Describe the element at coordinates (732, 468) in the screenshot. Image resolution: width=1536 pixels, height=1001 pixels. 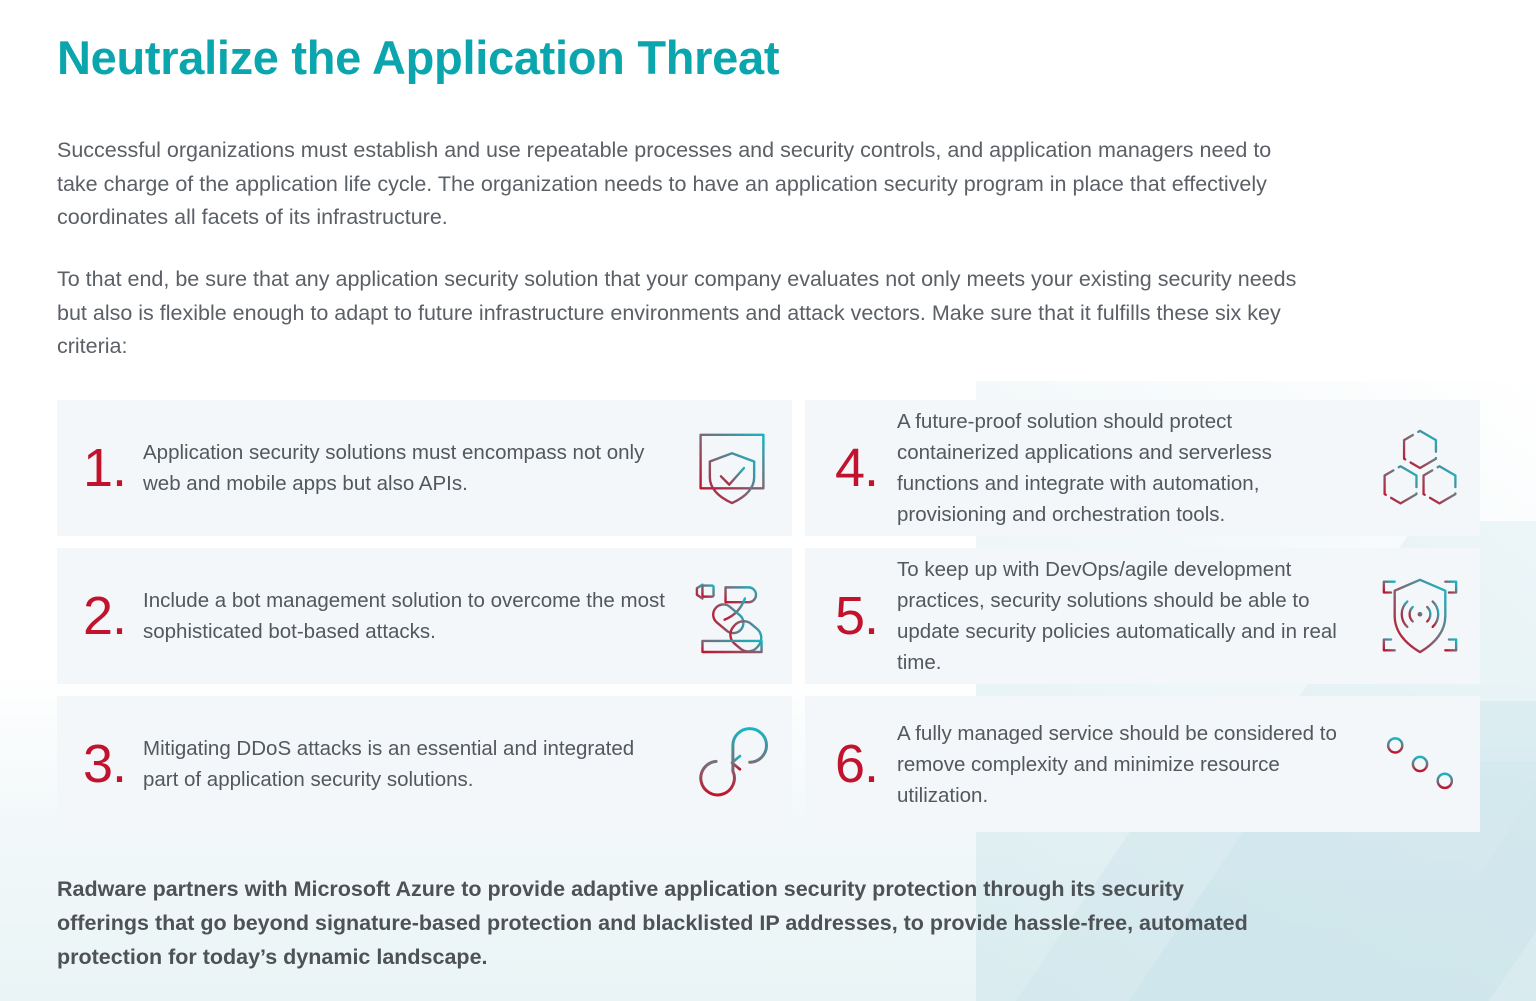
I see `browser-shield-check-icon` at that location.